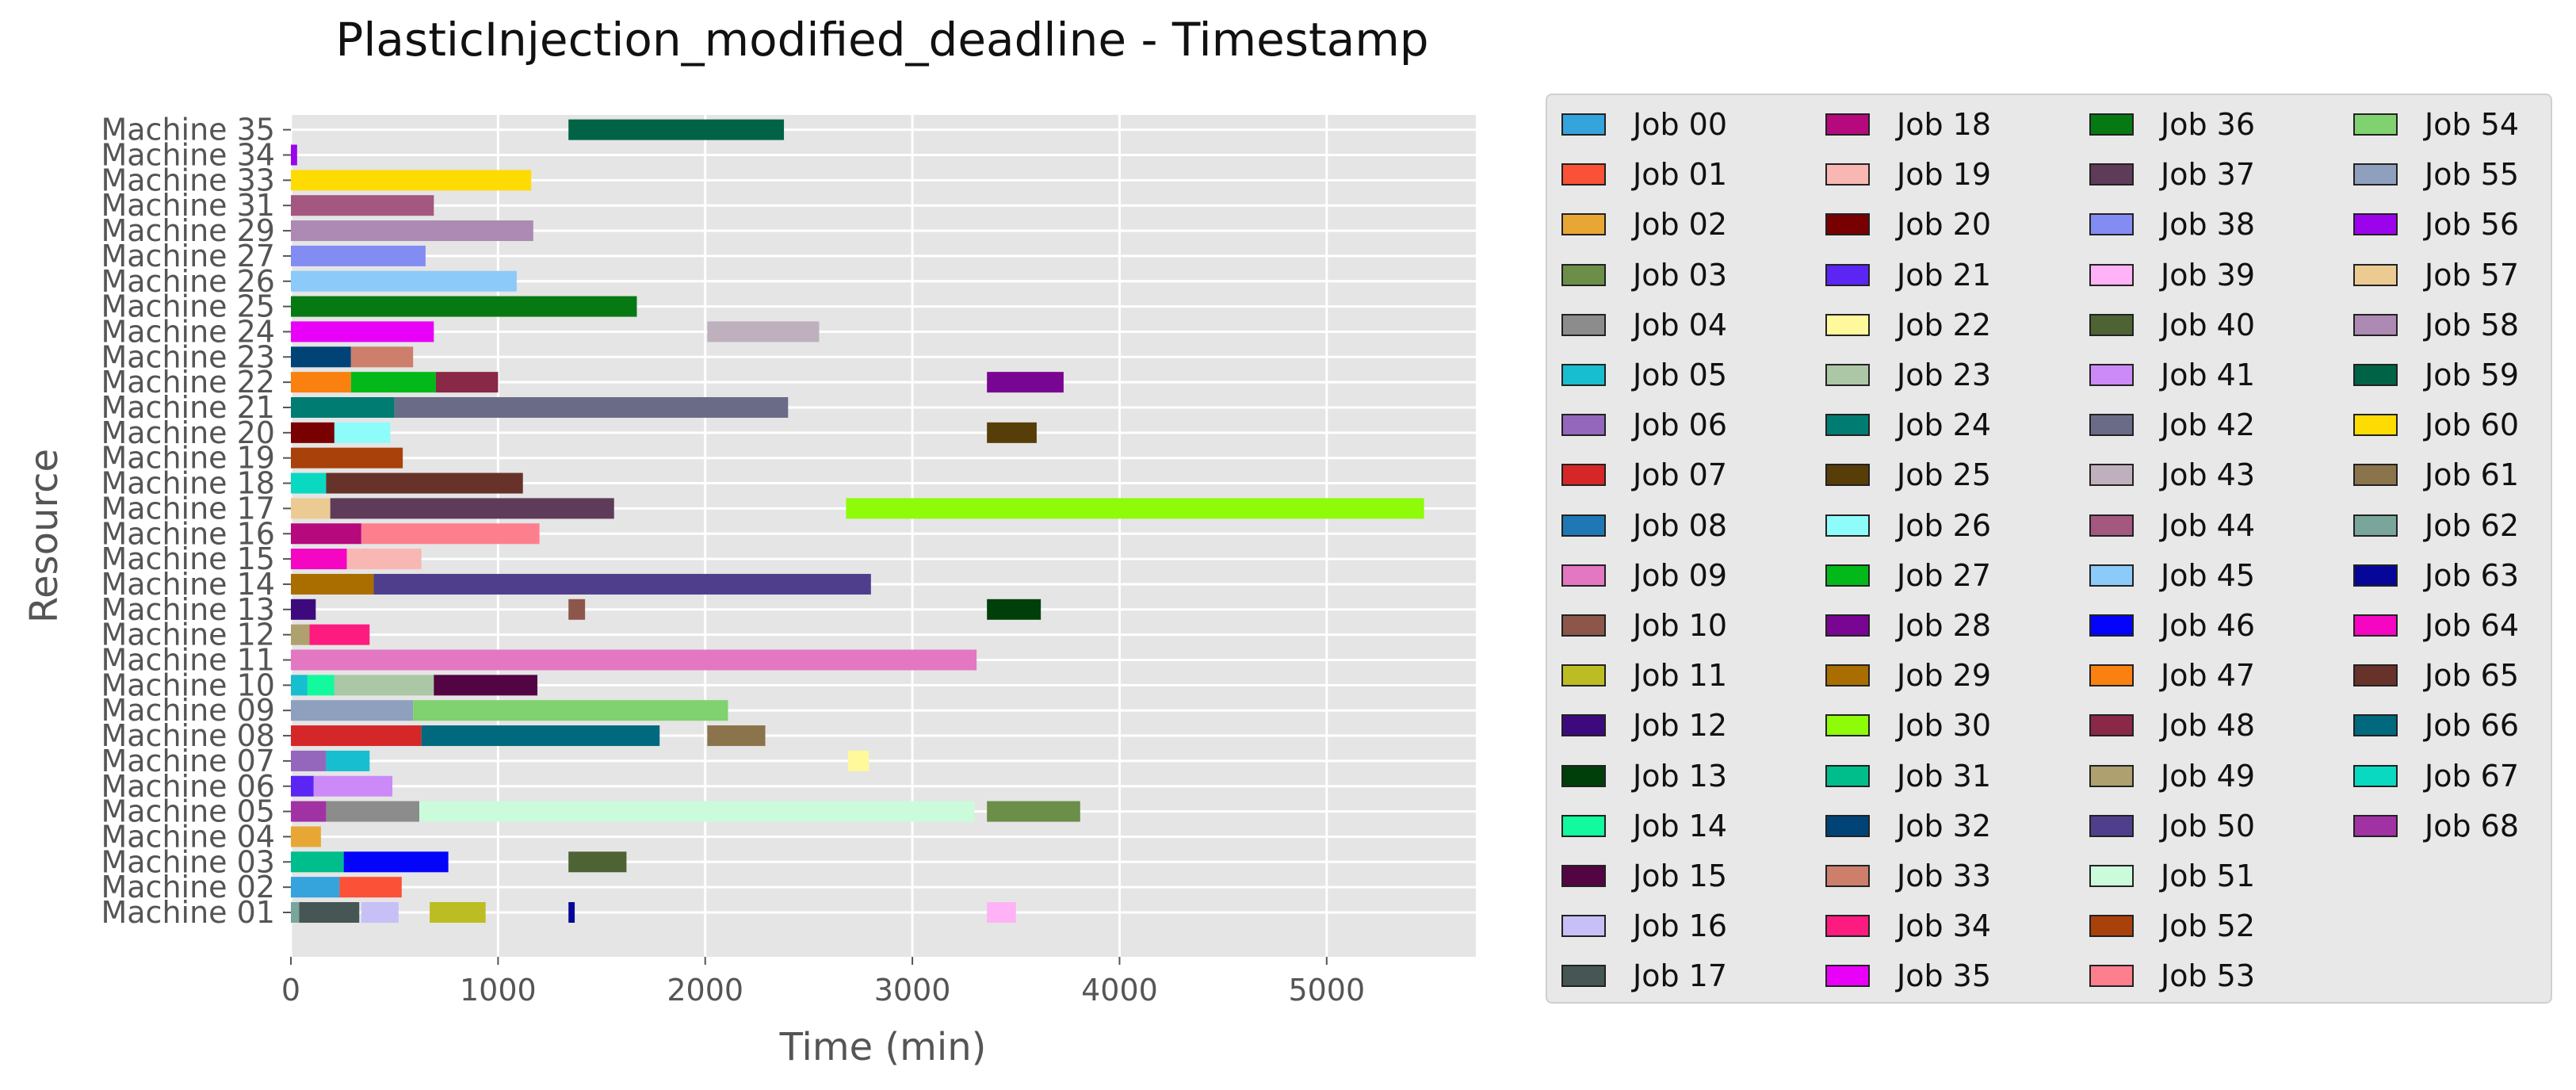 The width and height of the screenshot is (2576, 1090). Describe the element at coordinates (2208, 676) in the screenshot. I see `legend-label: Job 47` at that location.